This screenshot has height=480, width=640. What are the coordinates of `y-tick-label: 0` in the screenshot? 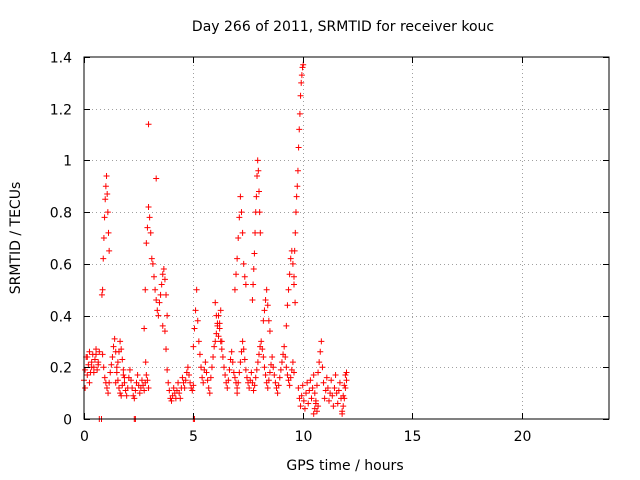 It's located at (67, 421).